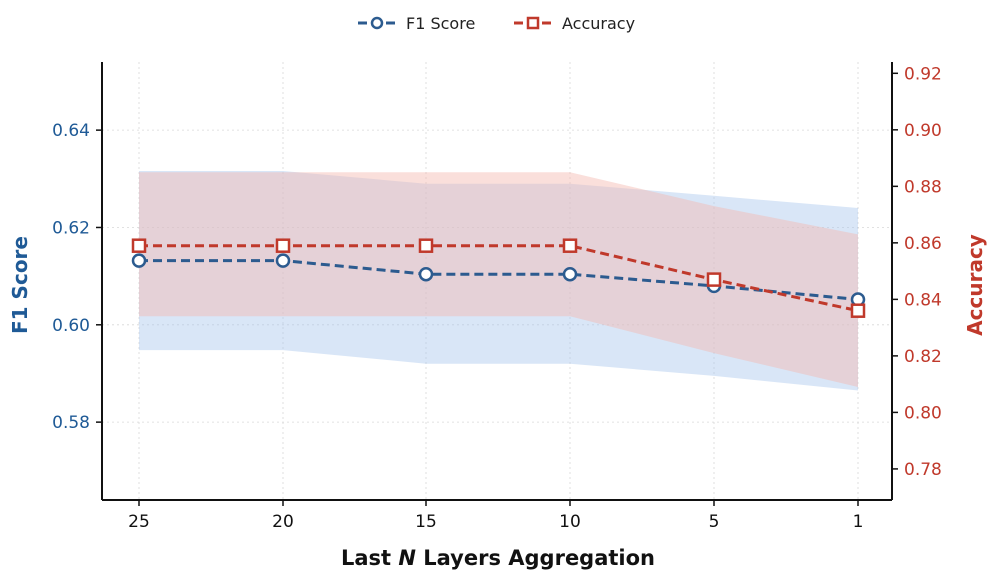 This screenshot has width=997, height=582. What do you see at coordinates (377, 23) in the screenshot?
I see `legend-marker-f1-score` at bounding box center [377, 23].